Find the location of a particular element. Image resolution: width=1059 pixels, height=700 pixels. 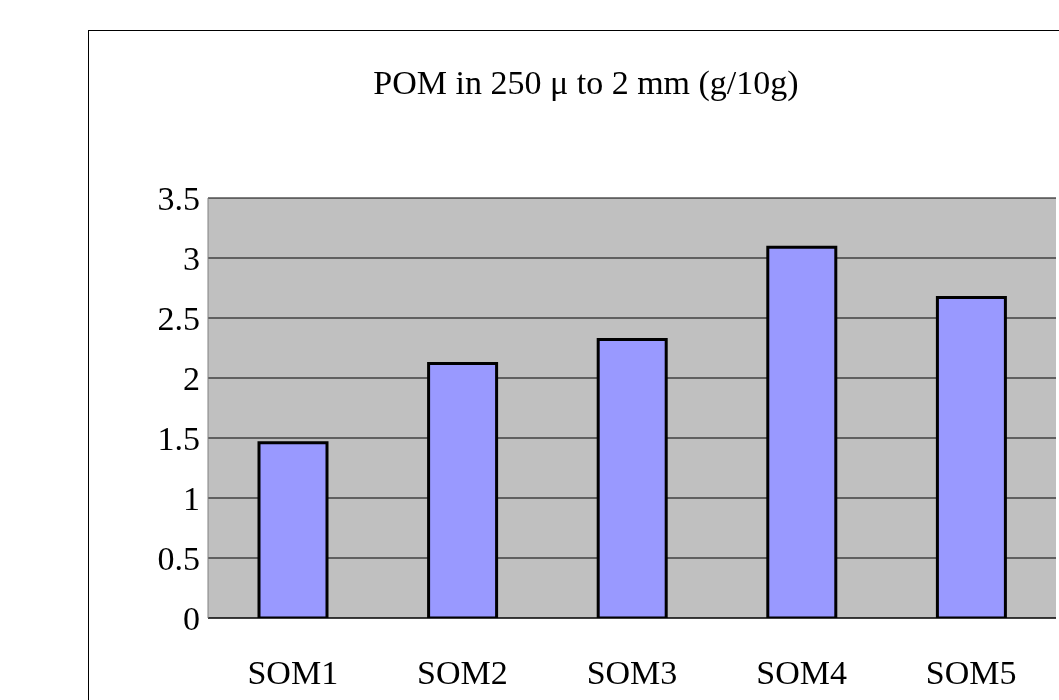

y-tick-label: 0 is located at coordinates (191, 619).